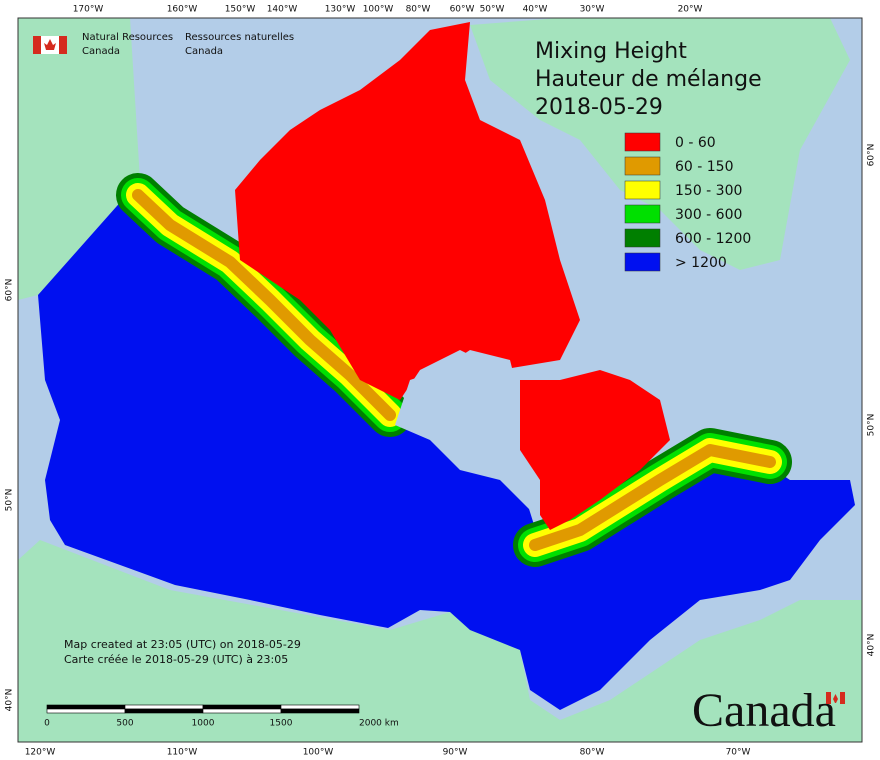  Describe the element at coordinates (738, 753) in the screenshot. I see `longitude-label: 70°W` at that location.